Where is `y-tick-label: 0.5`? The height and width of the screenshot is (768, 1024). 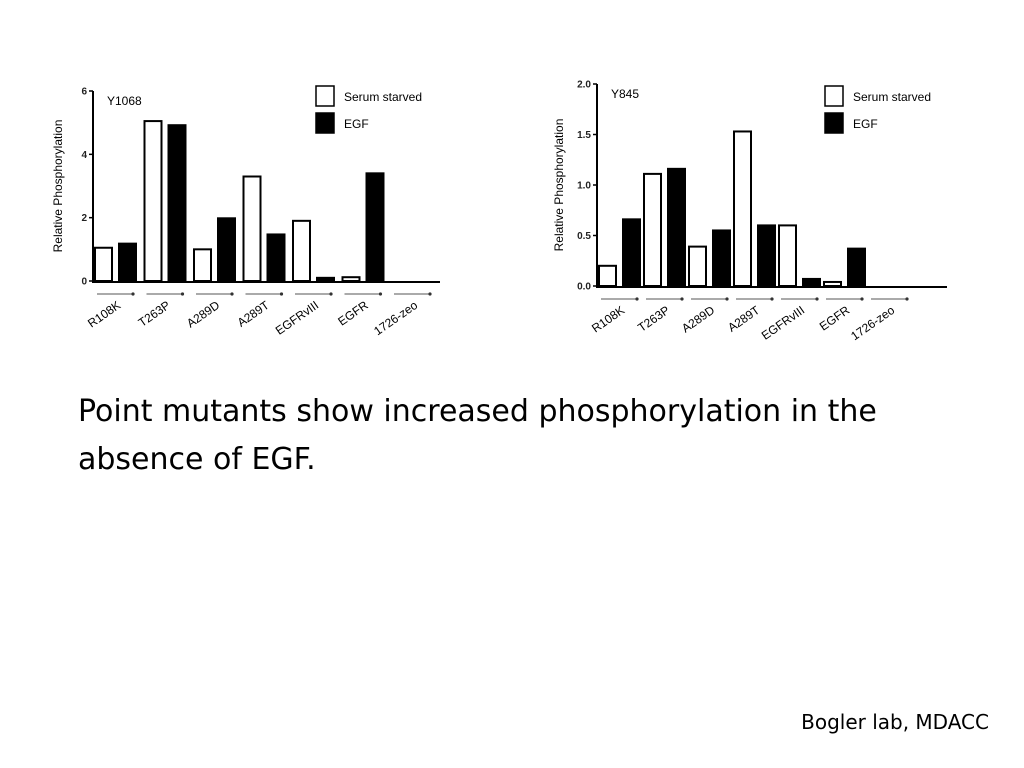 y-tick-label: 0.5 is located at coordinates (584, 236).